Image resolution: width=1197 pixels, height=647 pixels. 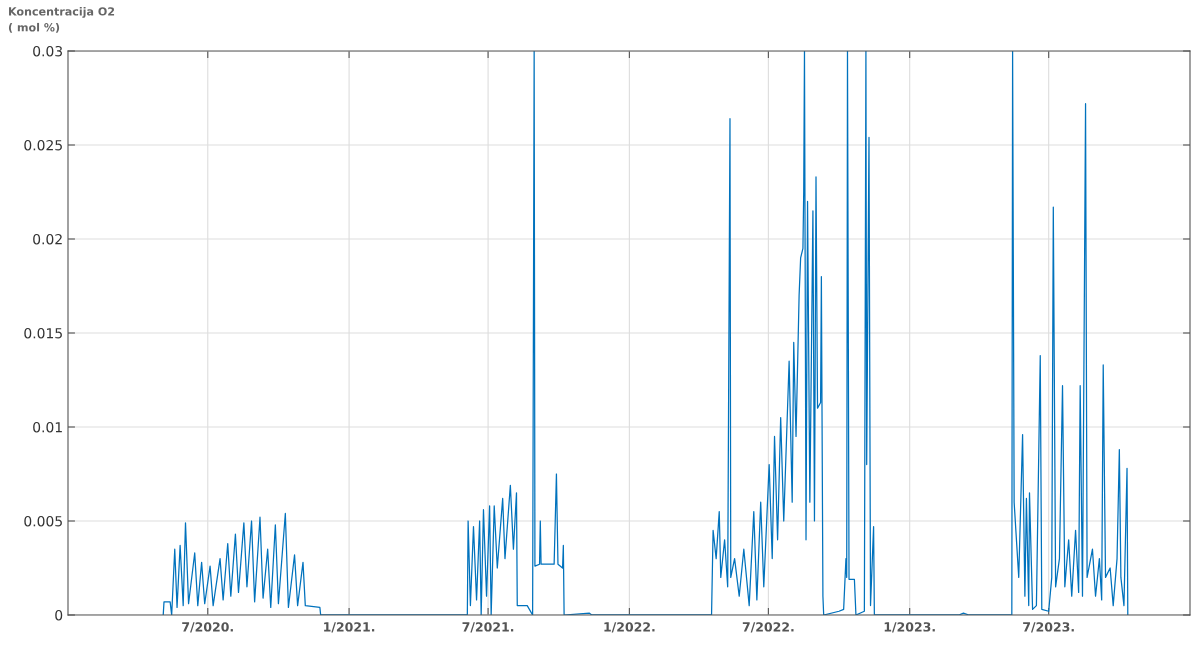 I want to click on x-tick-label: 7/2021., so click(x=488, y=627).